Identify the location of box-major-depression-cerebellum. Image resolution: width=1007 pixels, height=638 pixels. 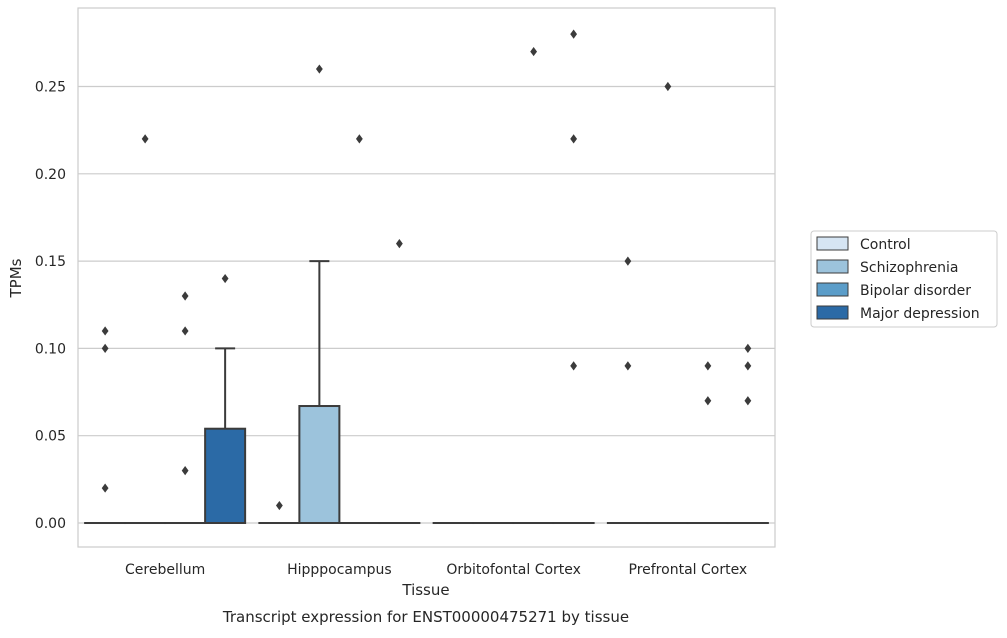
(225, 435).